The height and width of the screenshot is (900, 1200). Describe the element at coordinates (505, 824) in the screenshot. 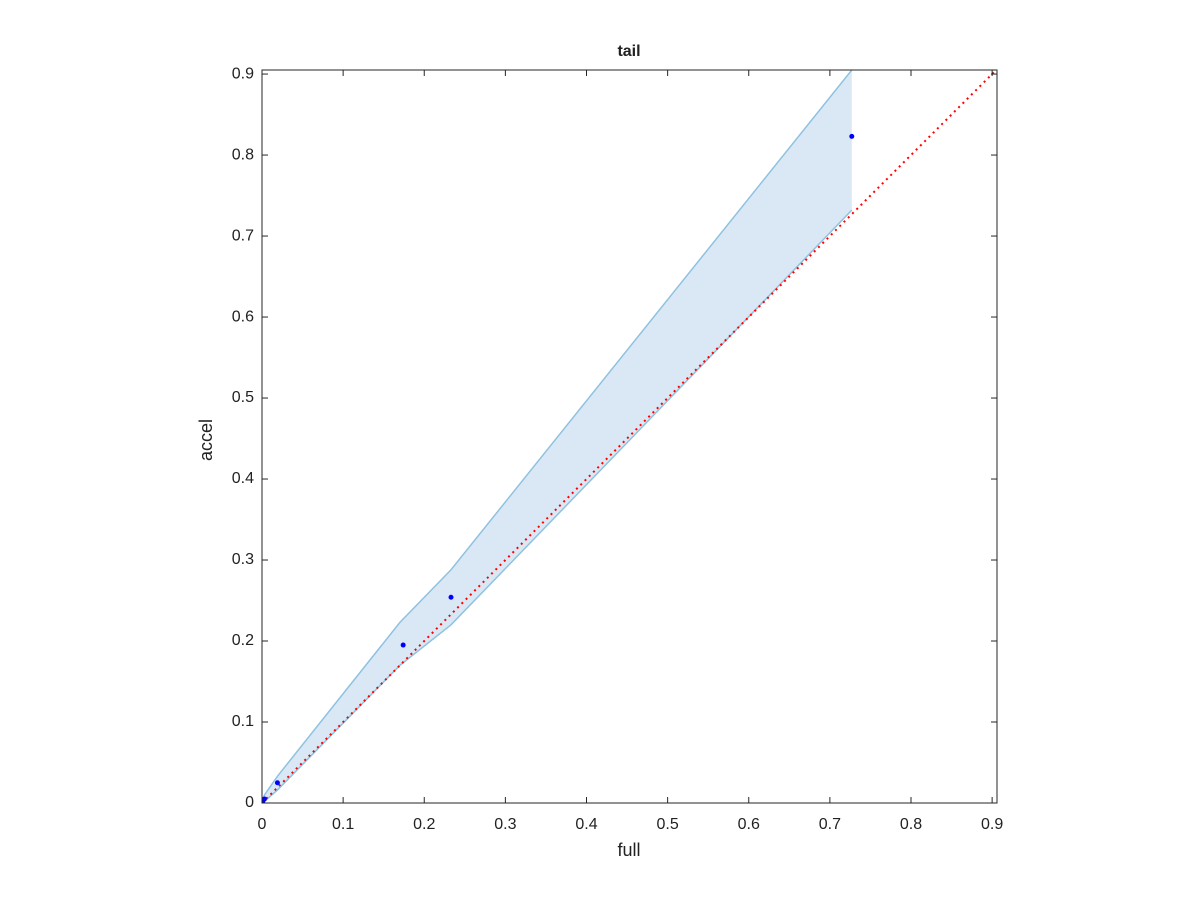

I see `x-tick-label: 0.3` at that location.